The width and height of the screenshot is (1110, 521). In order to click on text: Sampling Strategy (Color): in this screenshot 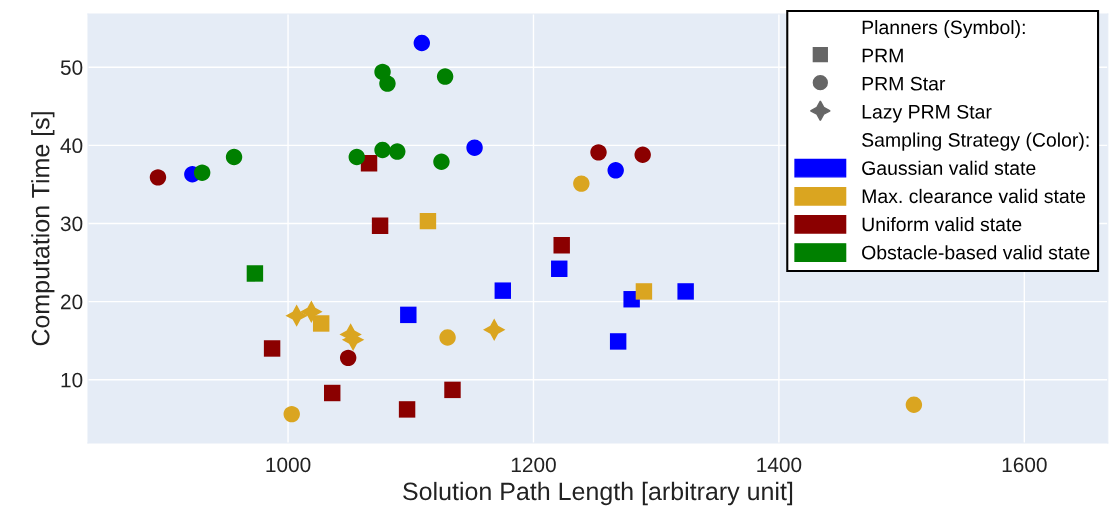, I will do `click(975, 141)`.